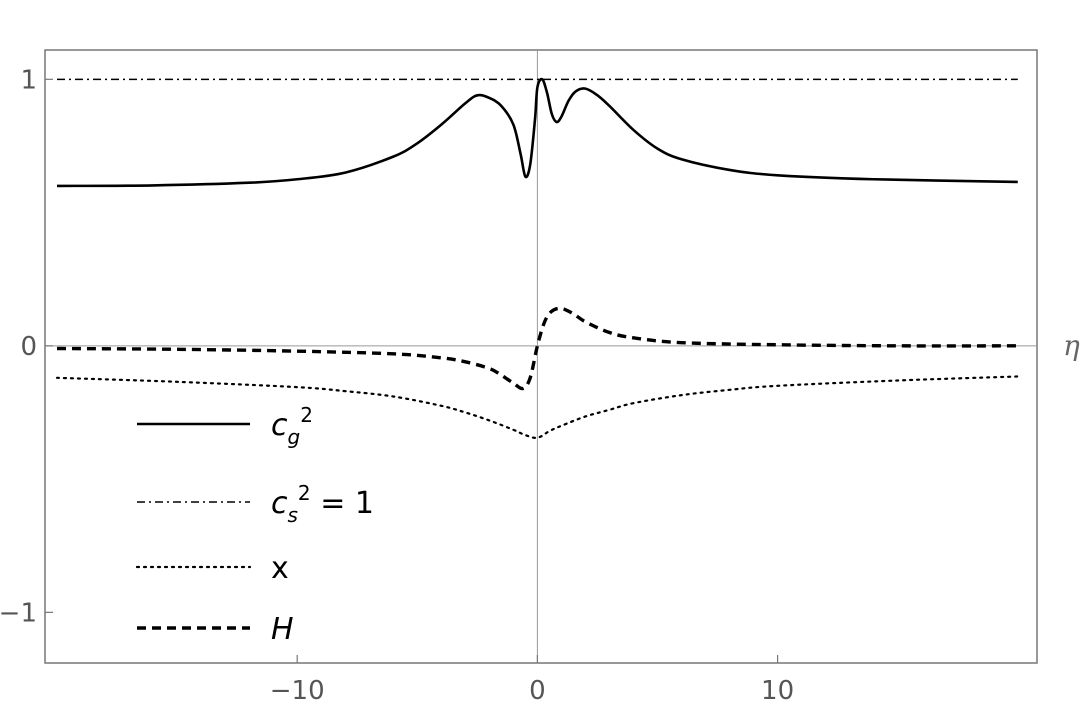 Image resolution: width=1080 pixels, height=710 pixels. I want to click on legend-tail: x, so click(280, 568).